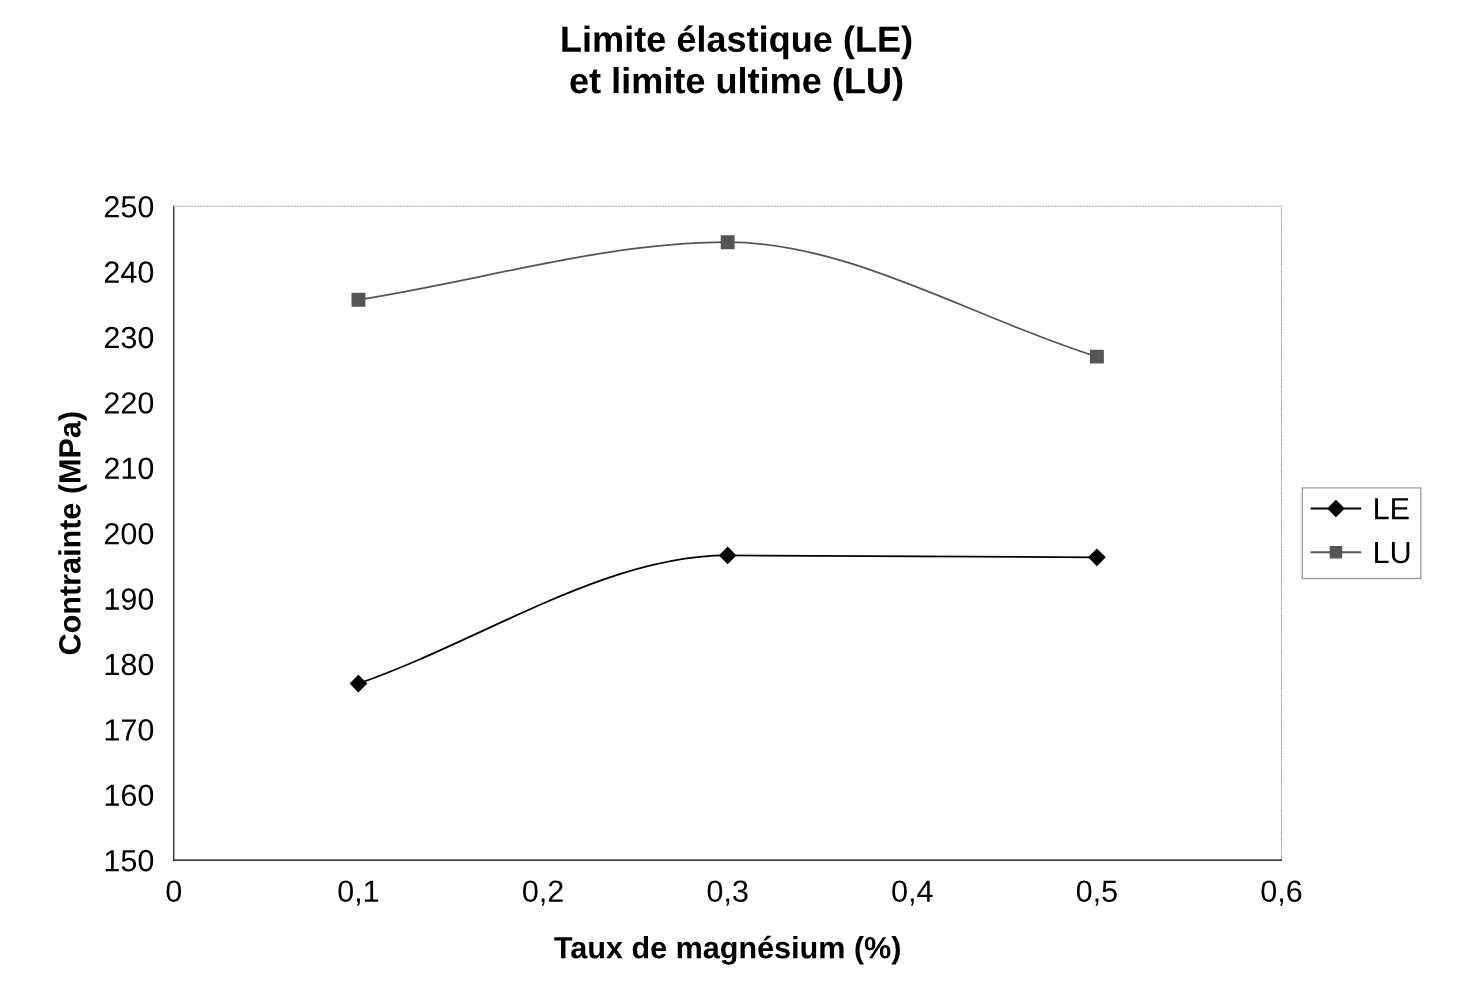 The image size is (1473, 1006). I want to click on y-axis-title: Contrainte (MPa), so click(72, 533).